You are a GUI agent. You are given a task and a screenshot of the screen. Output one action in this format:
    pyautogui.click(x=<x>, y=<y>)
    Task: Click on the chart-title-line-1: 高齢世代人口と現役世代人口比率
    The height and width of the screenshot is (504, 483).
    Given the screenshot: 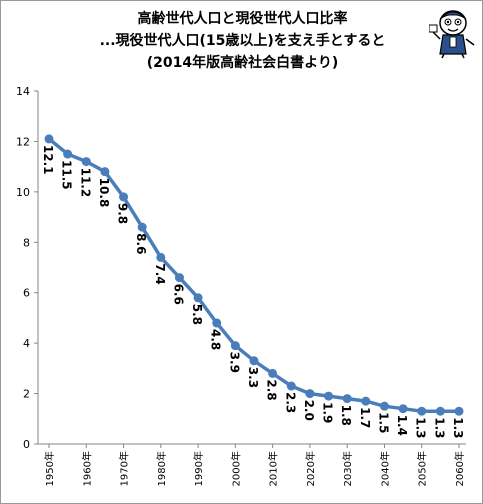 What is the action you would take?
    pyautogui.click(x=242, y=19)
    